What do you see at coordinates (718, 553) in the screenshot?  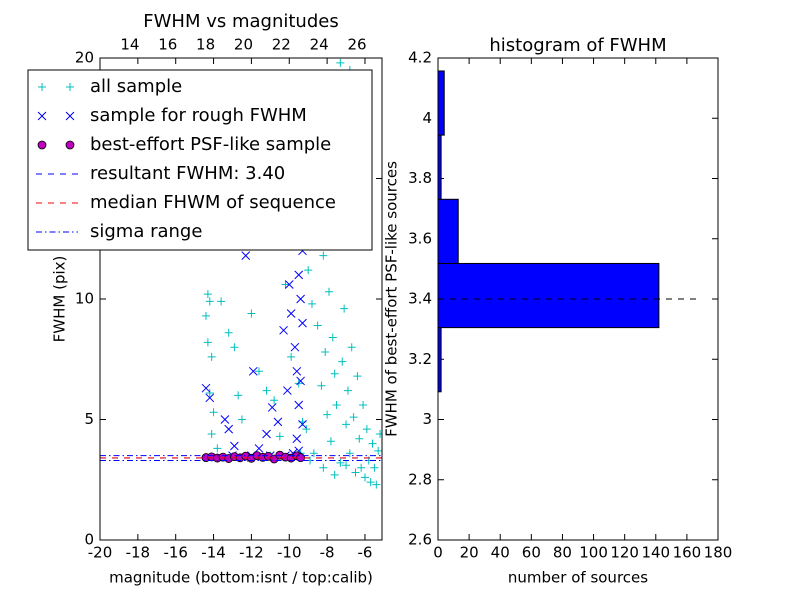 I see `x-tick-label: 180` at bounding box center [718, 553].